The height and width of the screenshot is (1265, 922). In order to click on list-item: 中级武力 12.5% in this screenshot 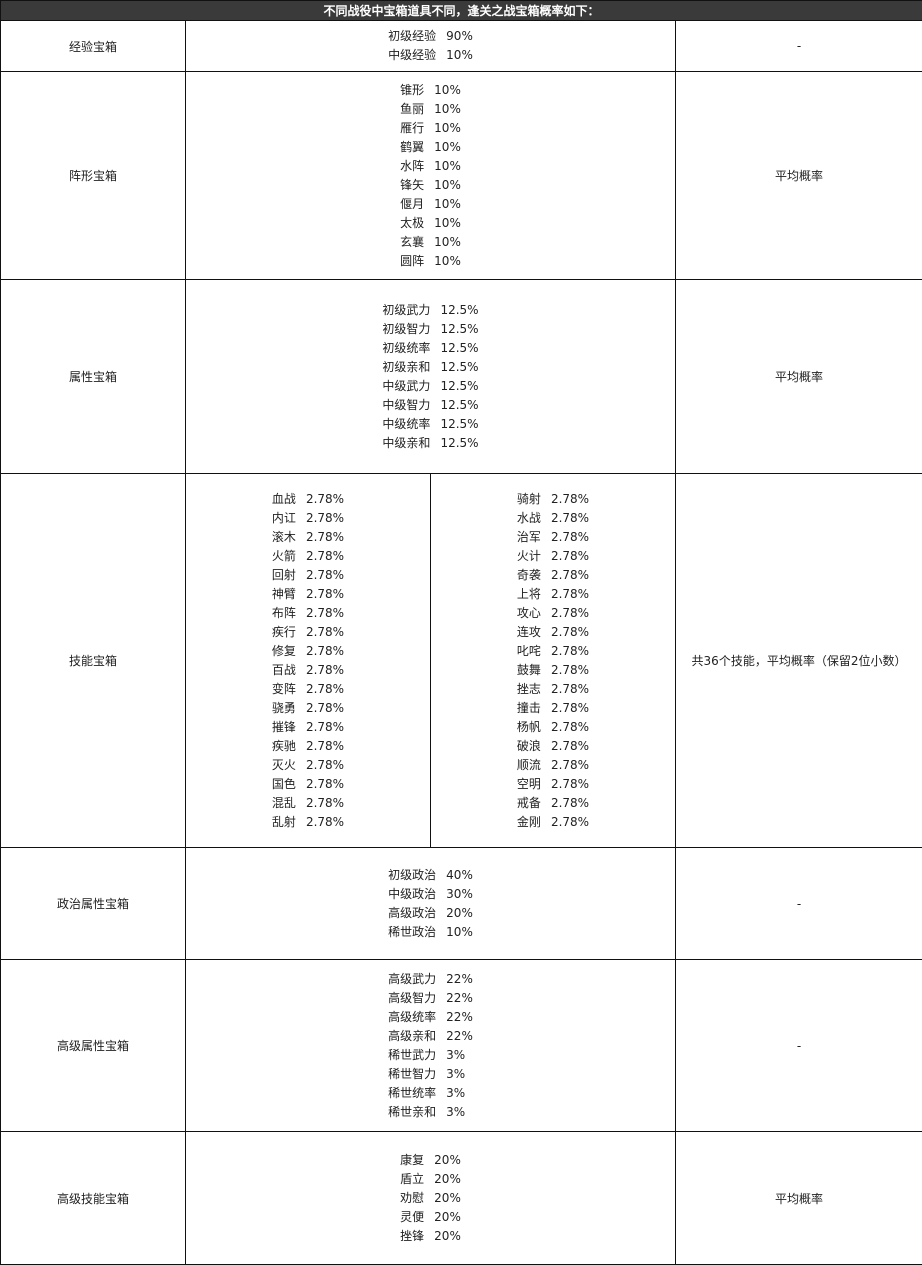, I will do `click(430, 386)`.